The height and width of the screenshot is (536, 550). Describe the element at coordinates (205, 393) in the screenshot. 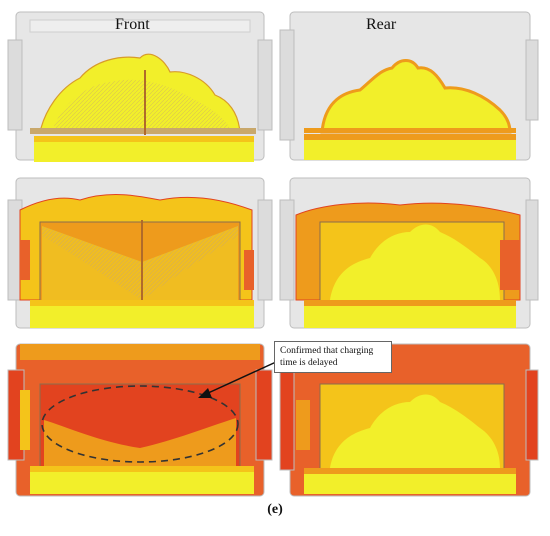

I see `callout-arrowhead` at that location.